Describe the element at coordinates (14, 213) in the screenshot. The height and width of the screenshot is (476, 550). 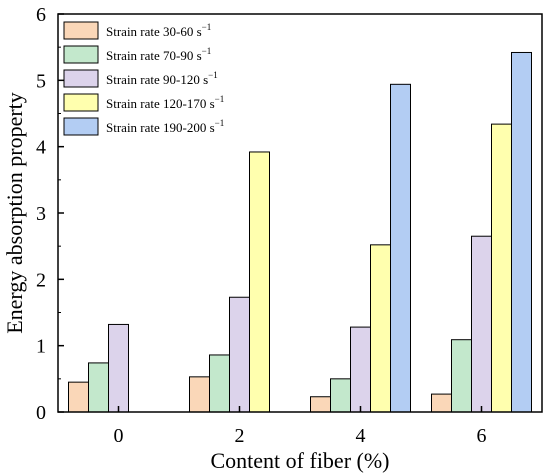
I see `y-axis-title: Energy absorption property` at that location.